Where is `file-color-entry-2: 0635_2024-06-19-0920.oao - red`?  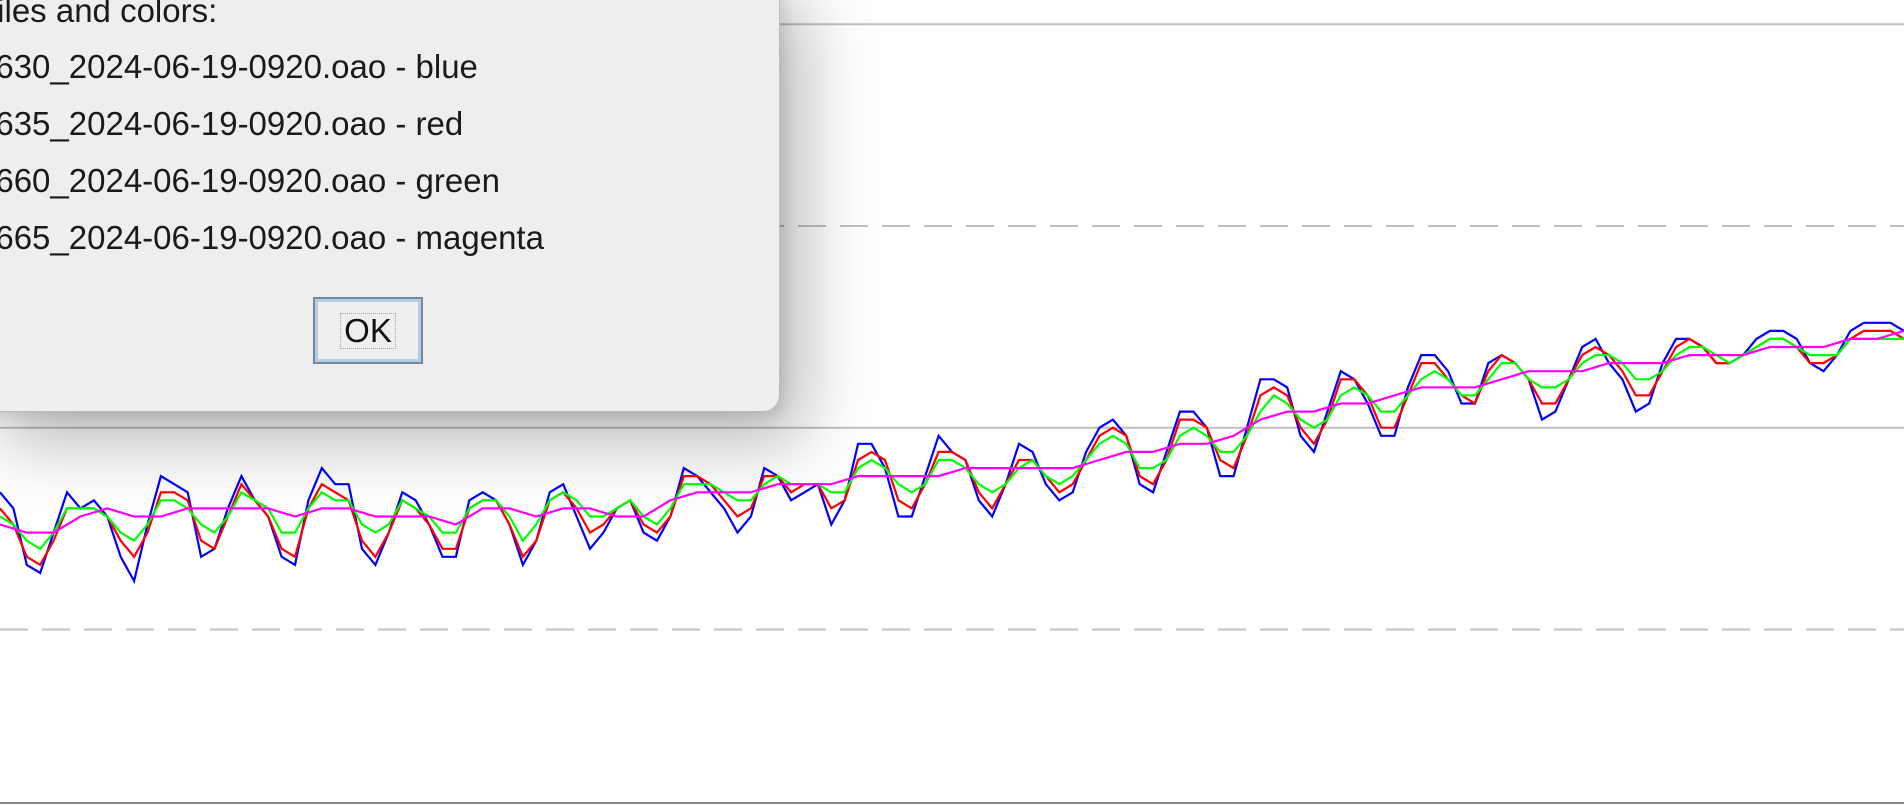
file-color-entry-2: 0635_2024-06-19-0920.oao - red is located at coordinates (232, 123).